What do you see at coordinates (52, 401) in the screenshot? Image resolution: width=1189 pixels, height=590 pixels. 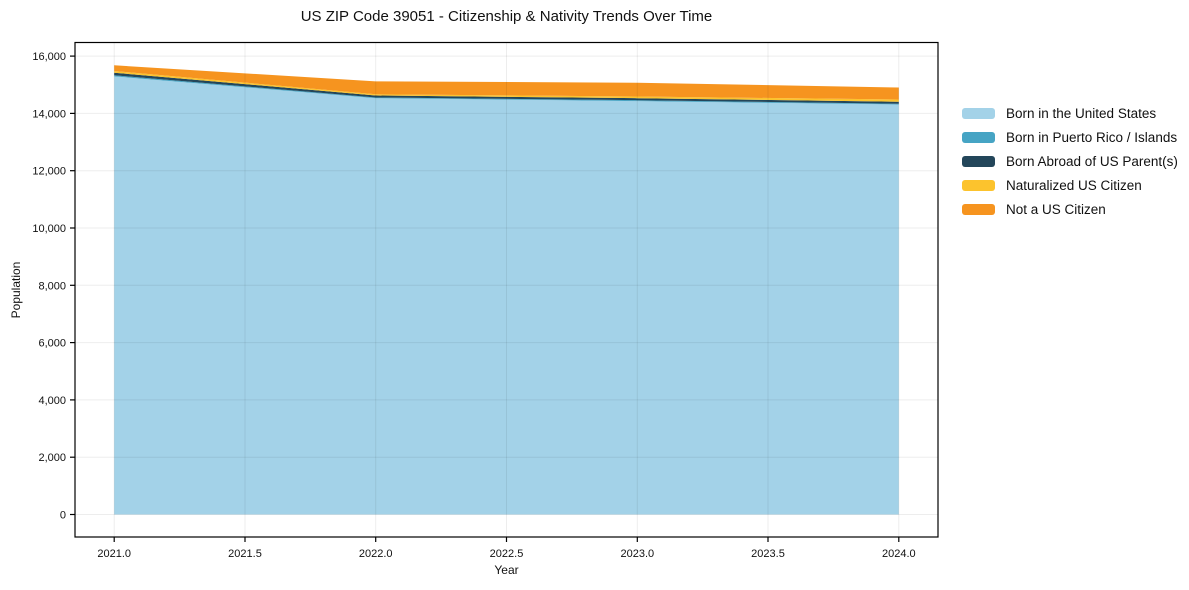 I see `y-tick-label: 4,000` at bounding box center [52, 401].